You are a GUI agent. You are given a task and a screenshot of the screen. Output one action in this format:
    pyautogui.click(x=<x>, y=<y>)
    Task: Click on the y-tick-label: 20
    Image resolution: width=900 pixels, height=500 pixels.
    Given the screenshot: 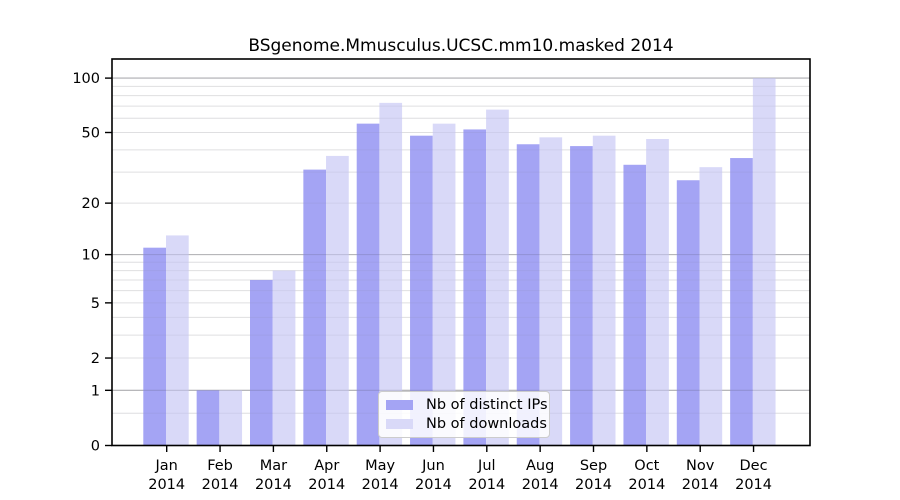 What is the action you would take?
    pyautogui.click(x=91, y=204)
    